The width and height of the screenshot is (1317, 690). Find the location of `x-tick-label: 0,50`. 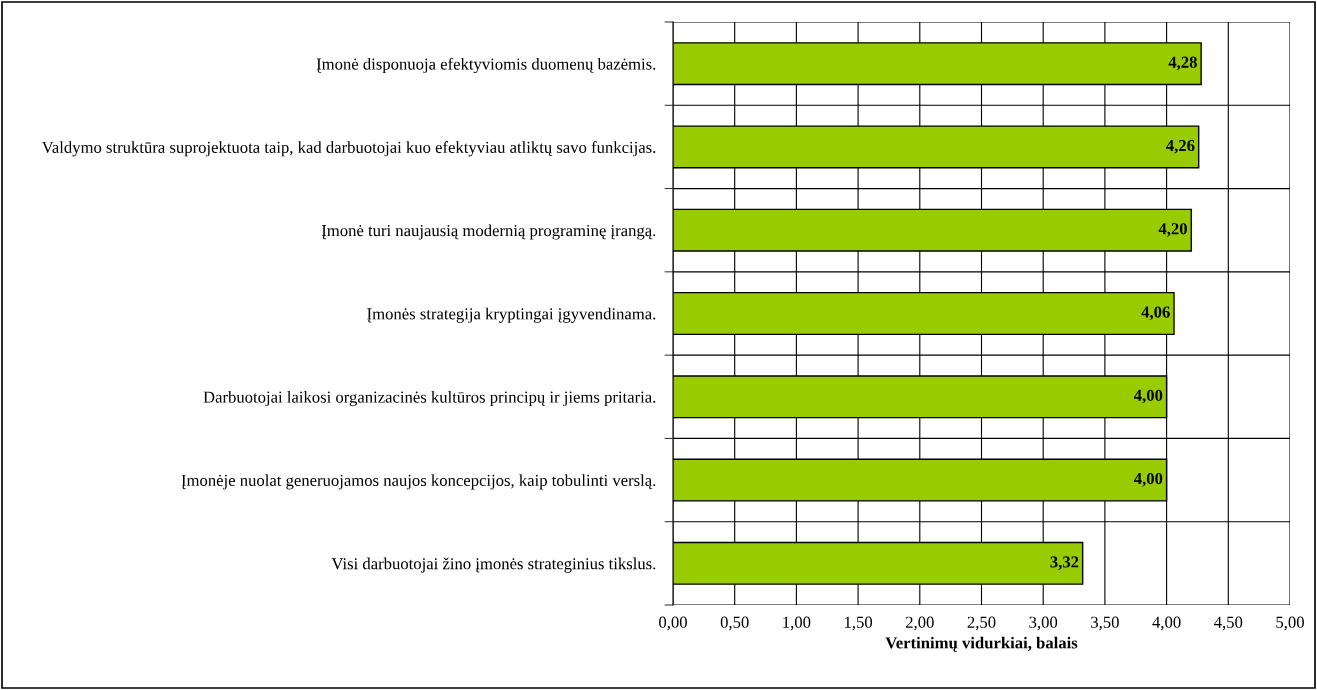

x-tick-label: 0,50 is located at coordinates (734, 623).